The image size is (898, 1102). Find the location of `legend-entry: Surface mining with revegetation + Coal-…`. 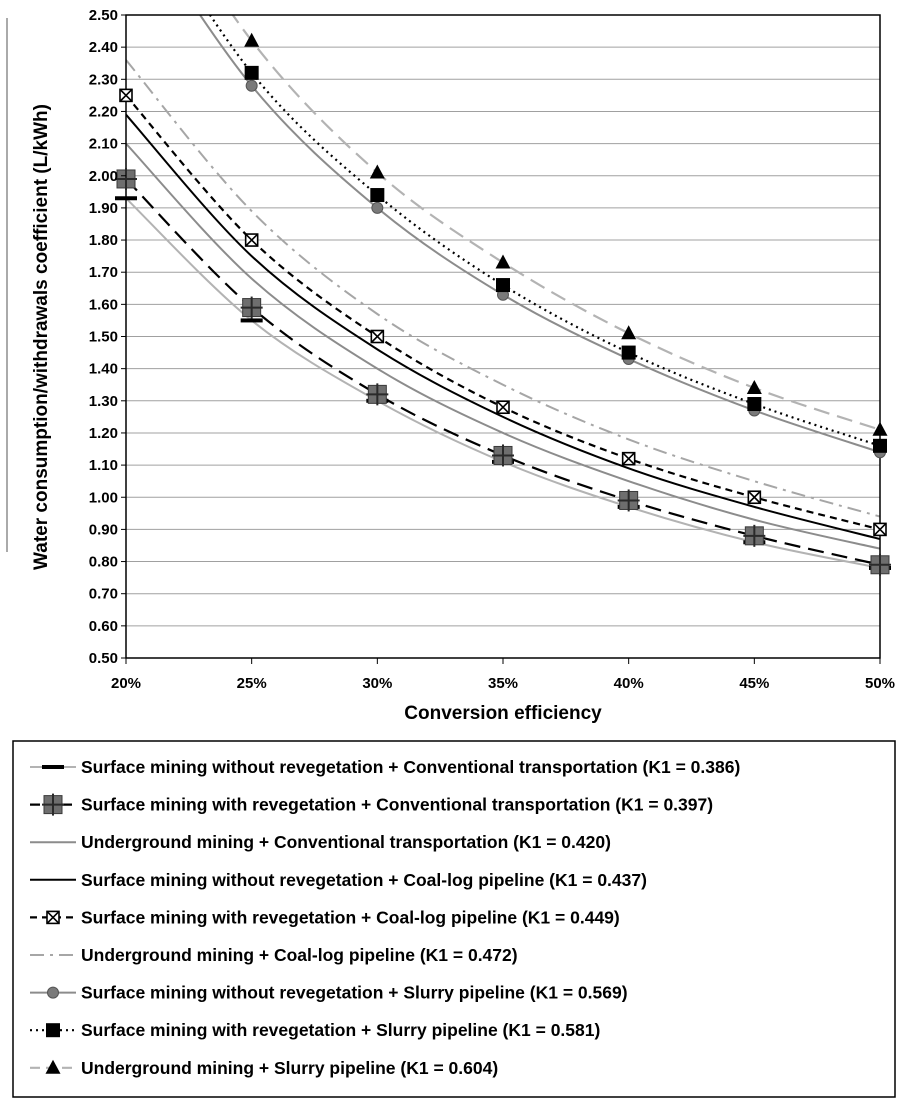

legend-entry: Surface mining with revegetation + Coal-… is located at coordinates (350, 917).